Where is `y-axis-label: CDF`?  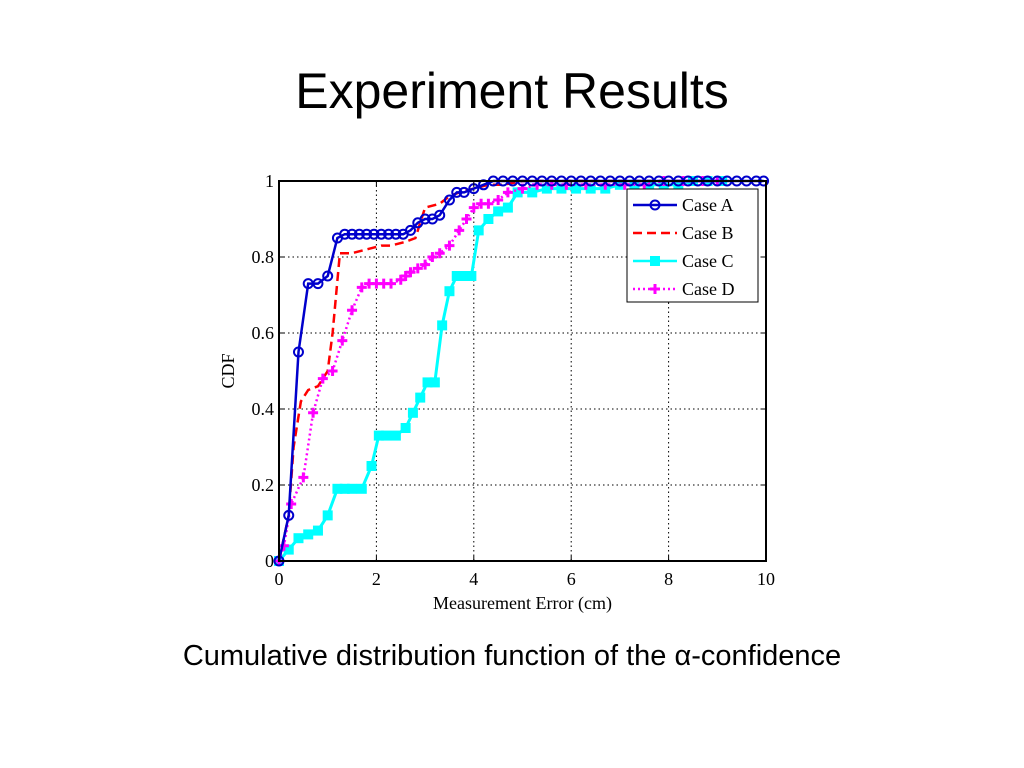 y-axis-label: CDF is located at coordinates (228, 370).